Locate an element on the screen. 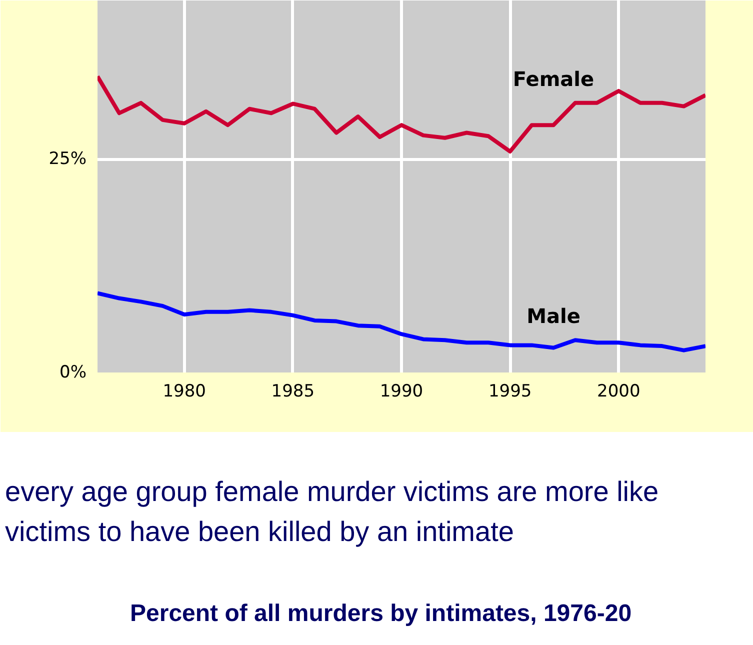  text: Percent of all murders by intimates, 1976-20 is located at coordinates (380, 614).